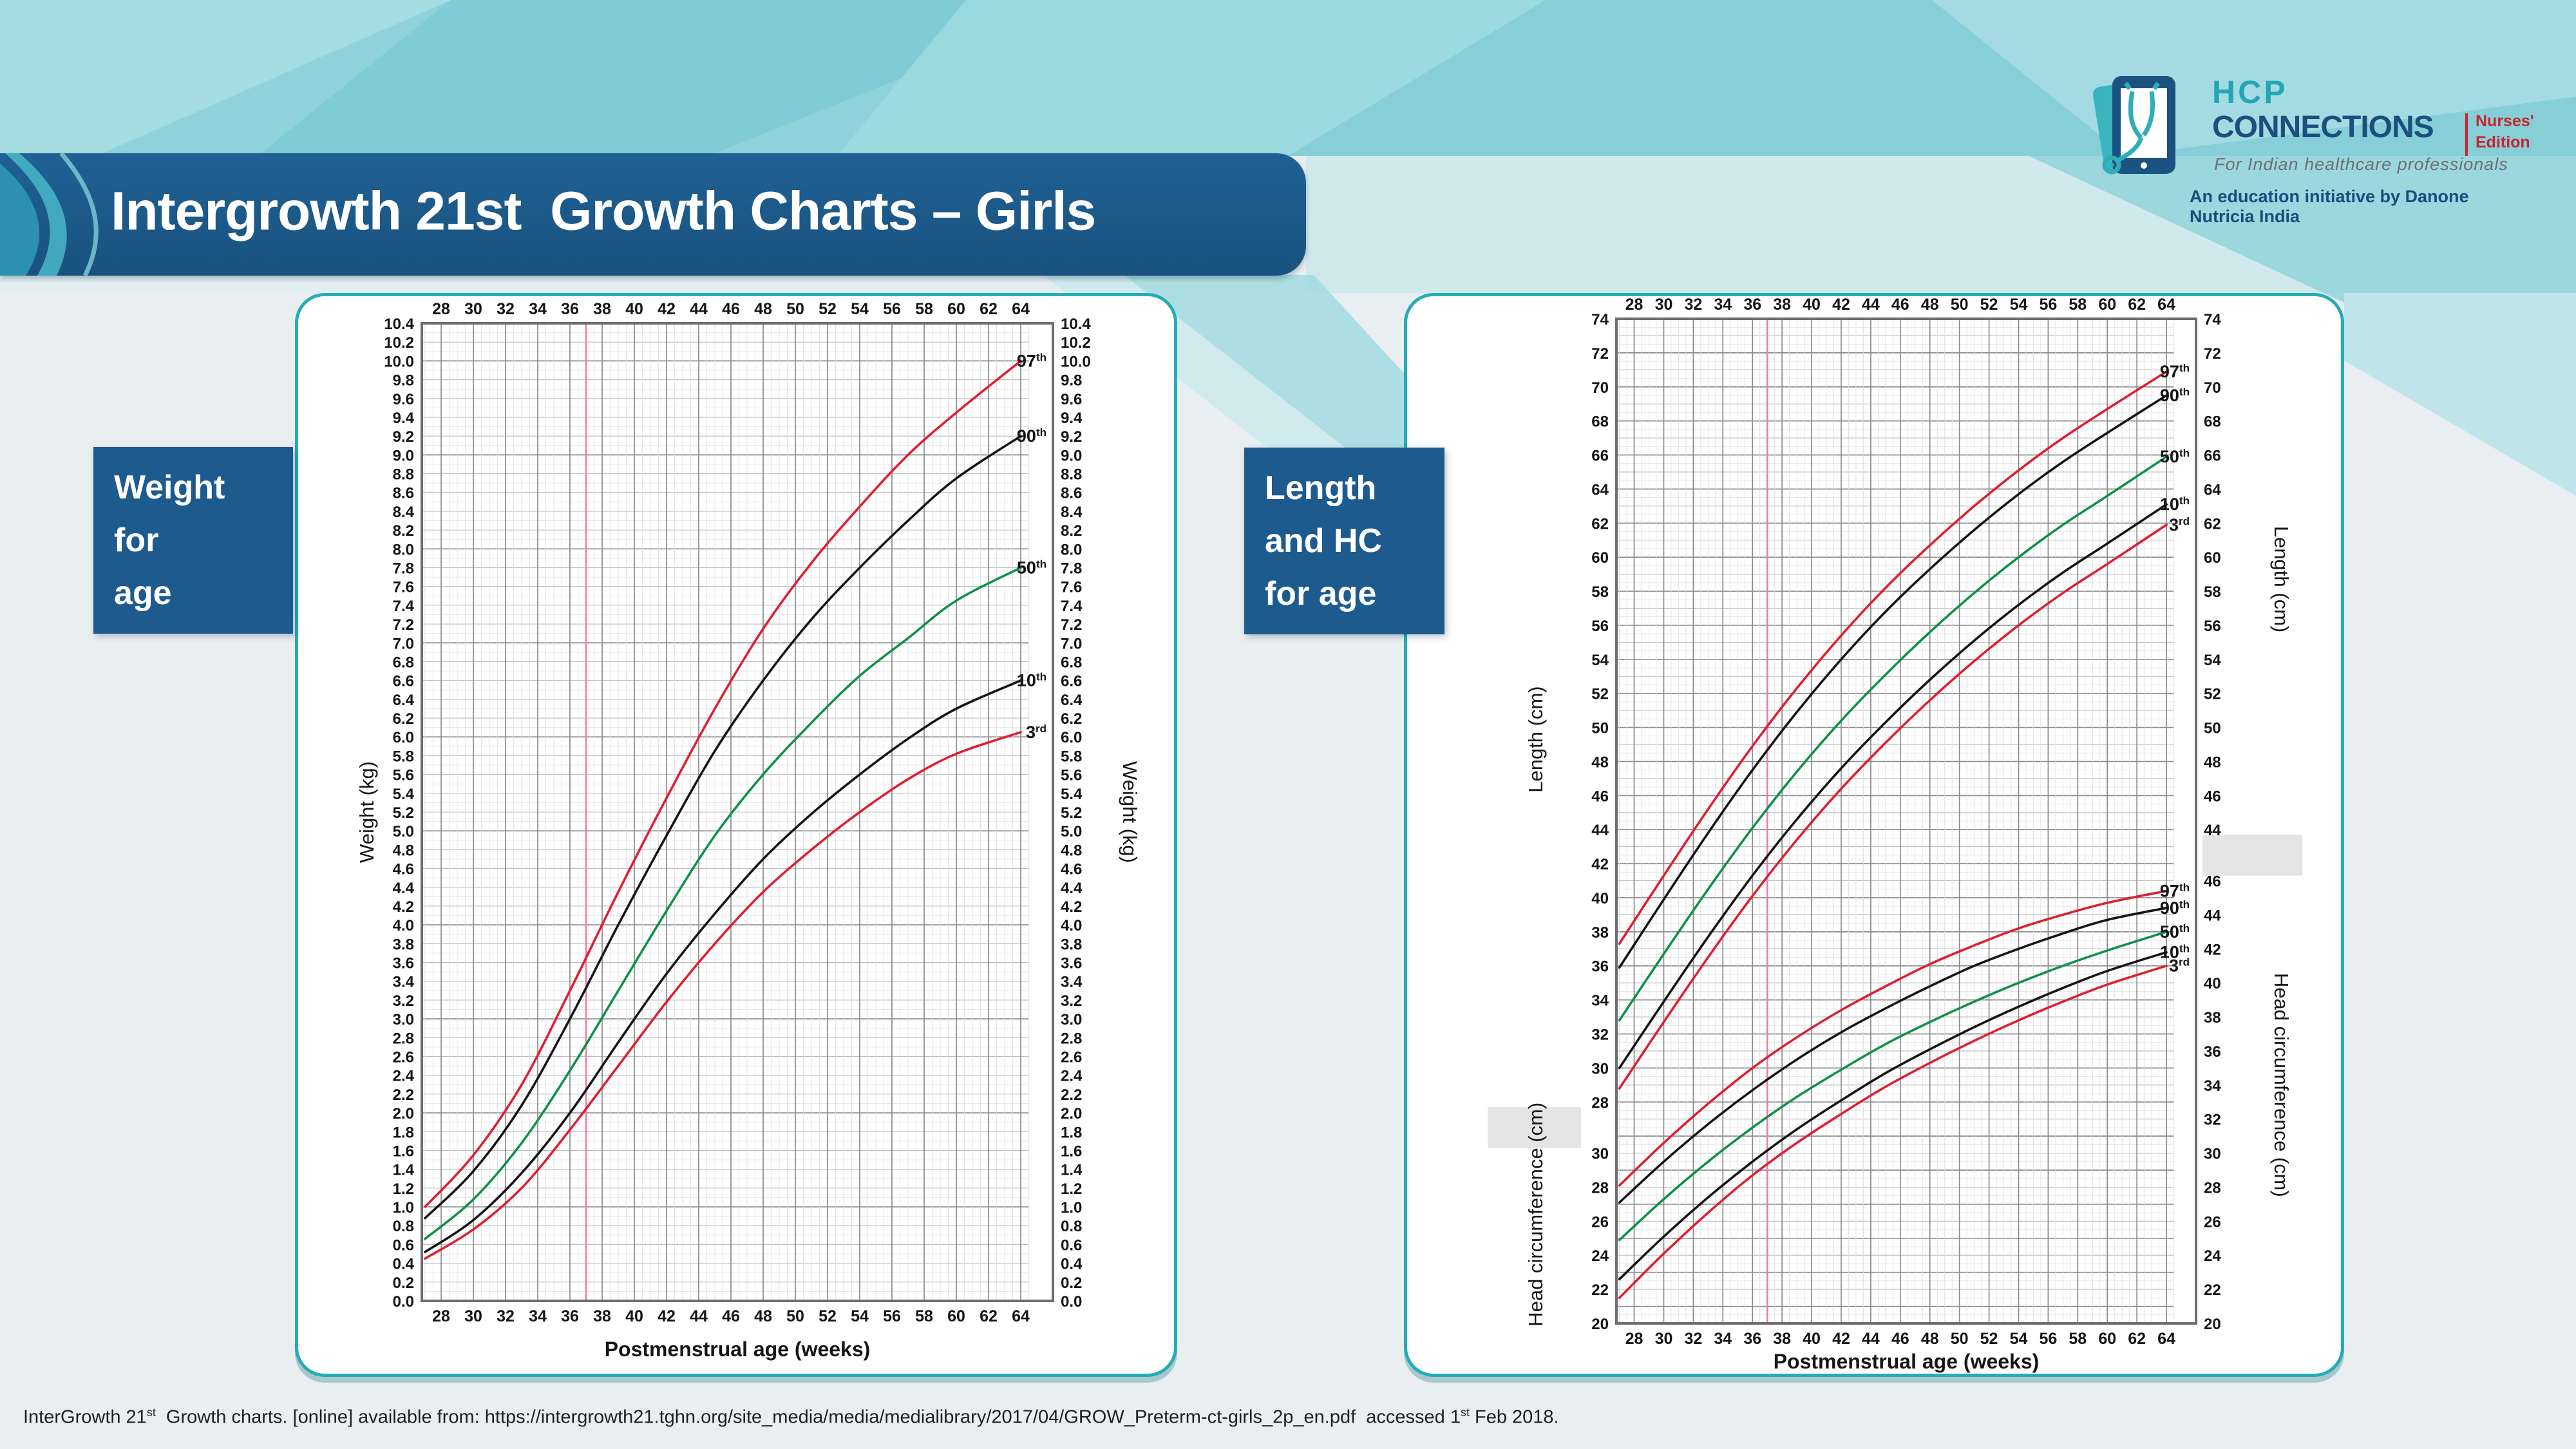 The height and width of the screenshot is (1449, 2576). What do you see at coordinates (1723, 305) in the screenshot?
I see `x-tick-top: 34` at bounding box center [1723, 305].